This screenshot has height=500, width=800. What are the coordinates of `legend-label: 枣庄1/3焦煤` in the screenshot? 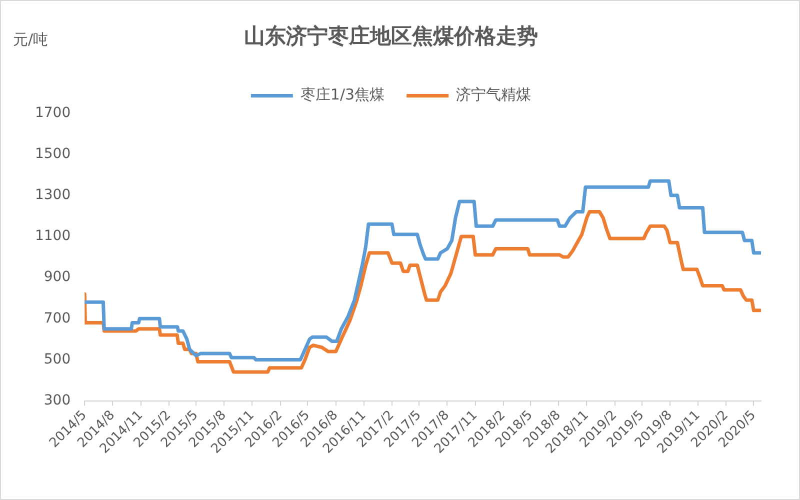 It's located at (342, 95).